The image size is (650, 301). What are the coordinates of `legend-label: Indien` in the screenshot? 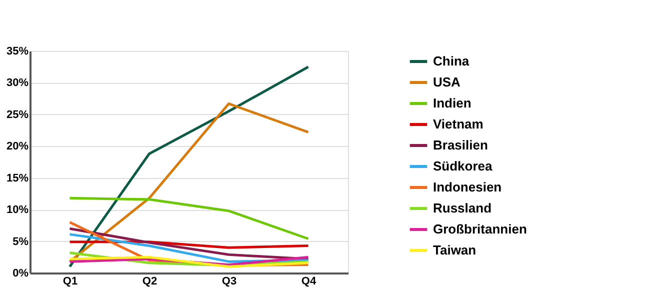 It's located at (452, 103).